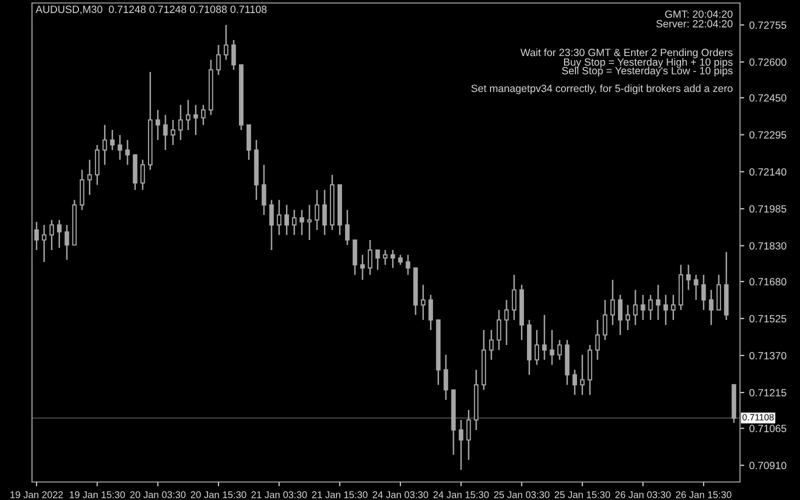 The width and height of the screenshot is (800, 500). I want to click on x-tick-label: 25 Jan 03:30, so click(522, 494).